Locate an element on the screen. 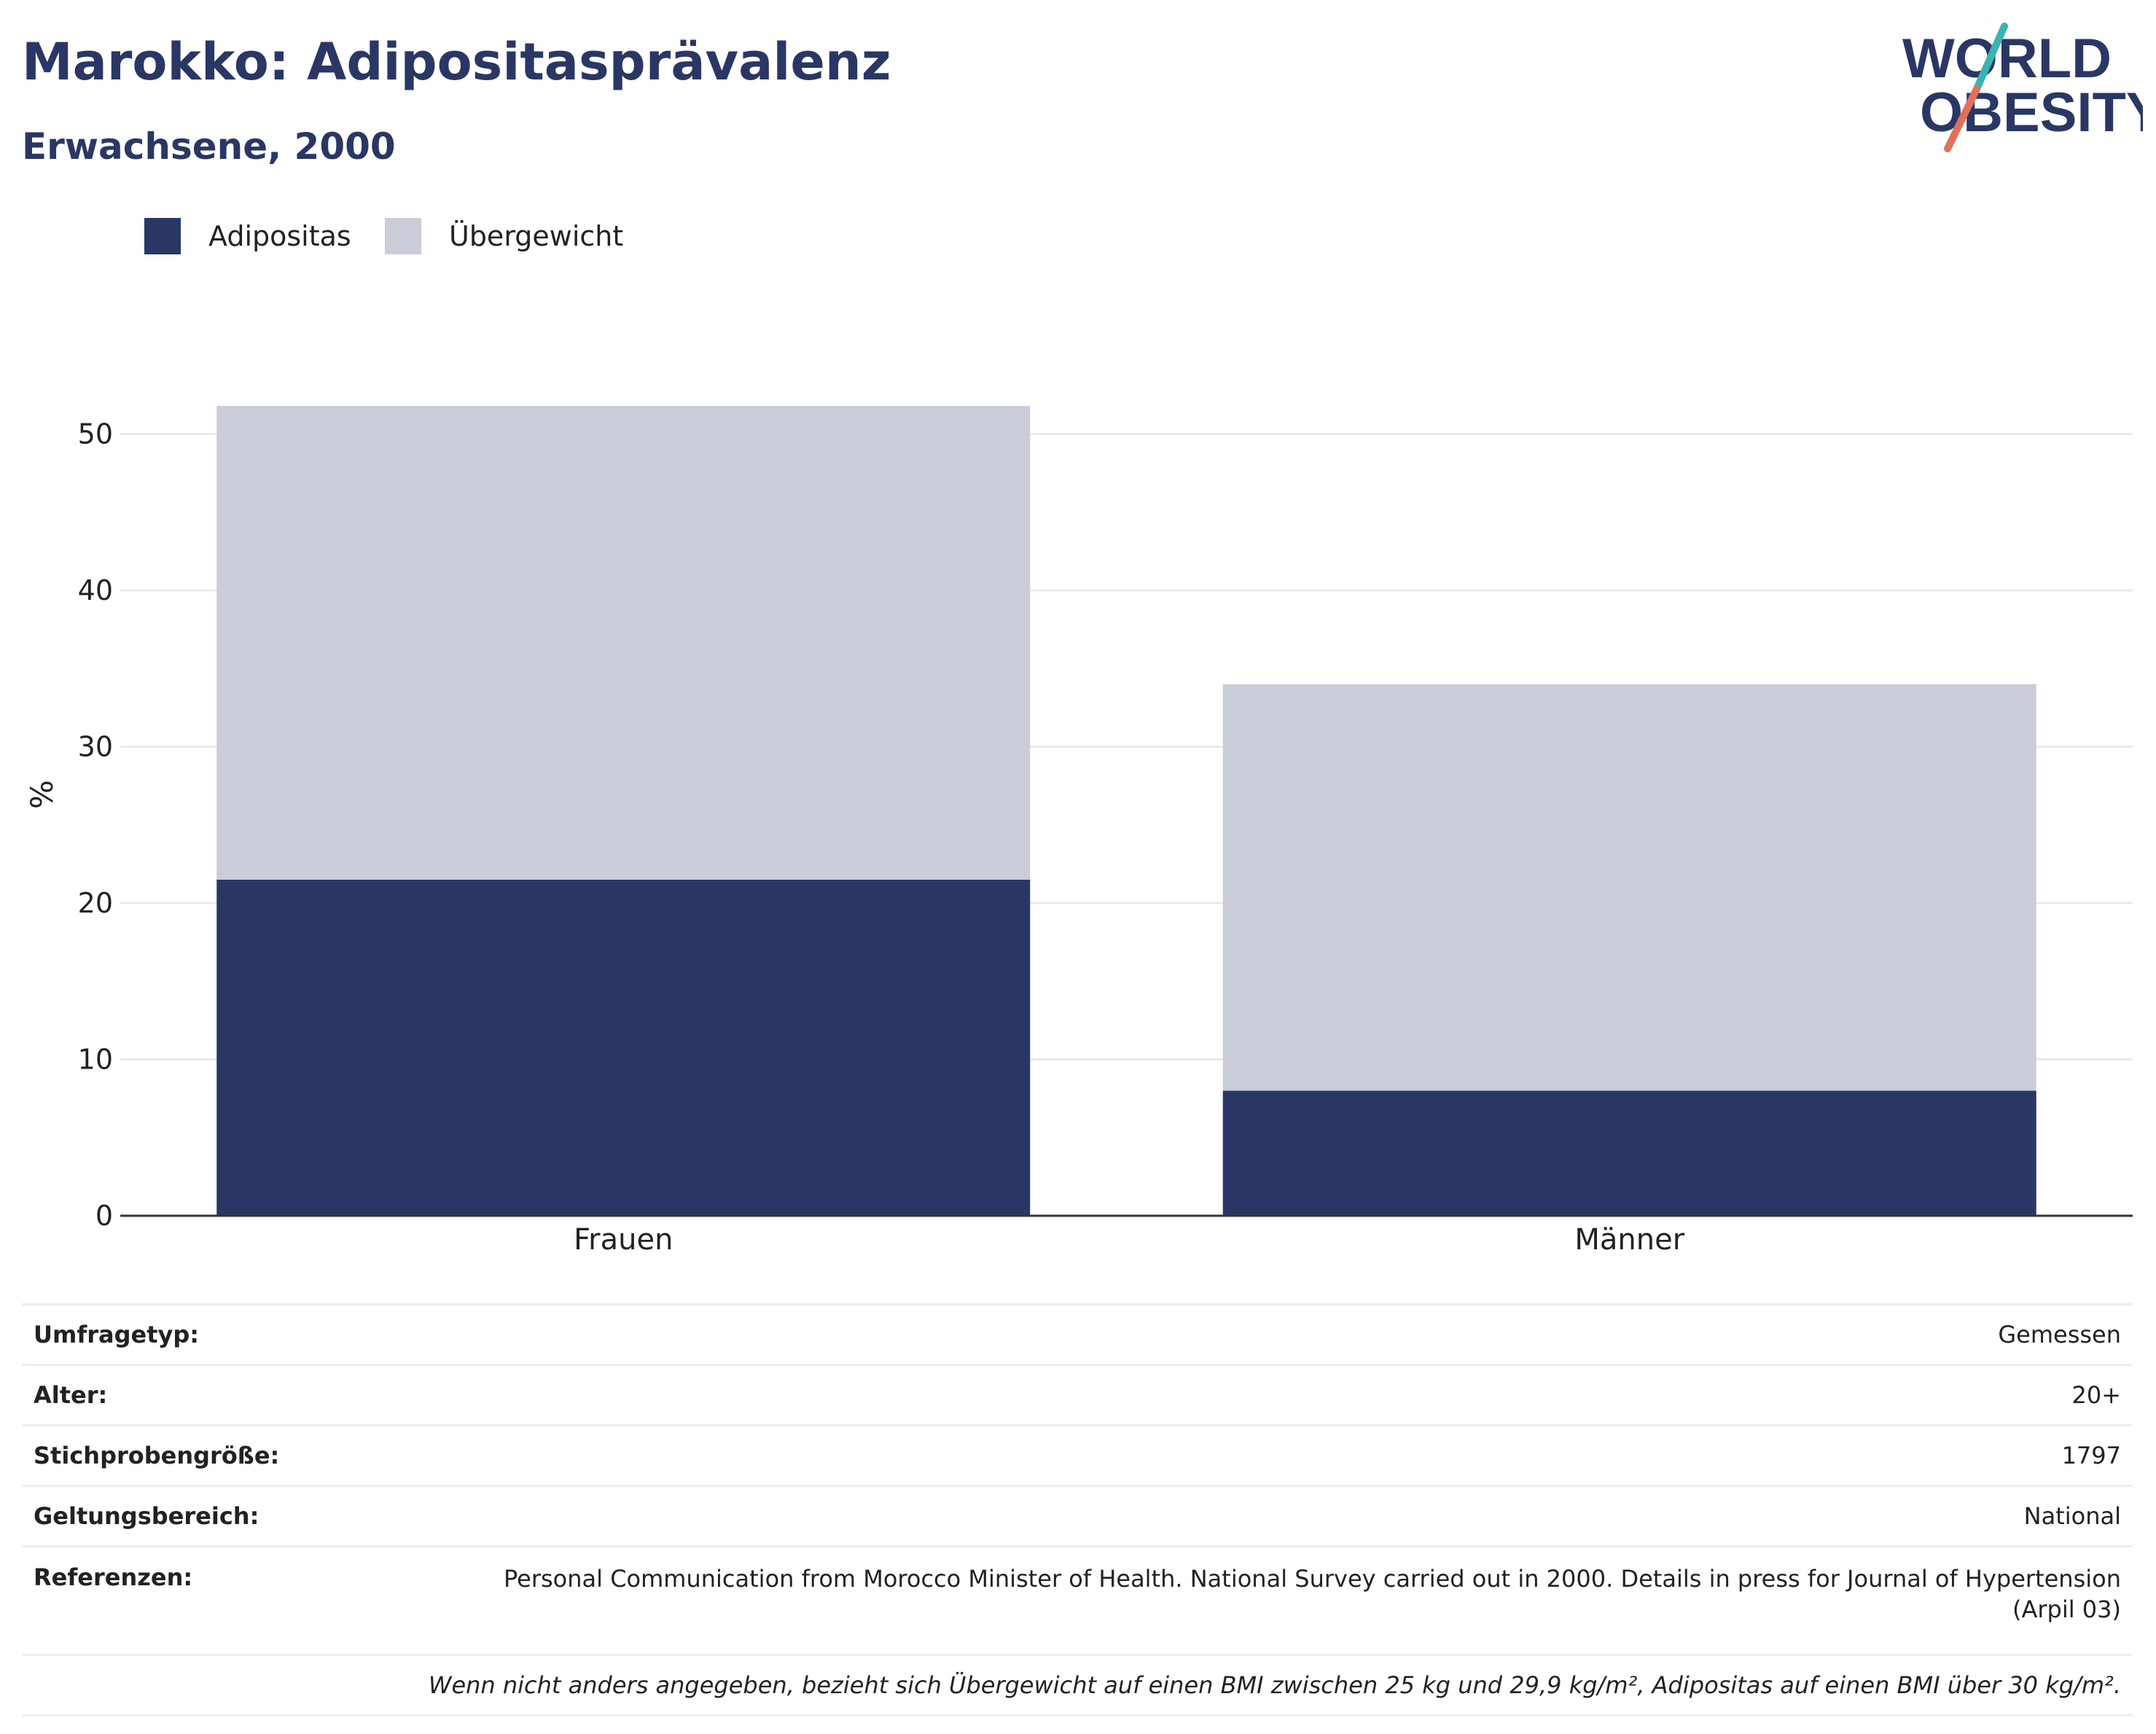 The height and width of the screenshot is (1734, 2156). legend-label-obese: Adipositas is located at coordinates (280, 236).